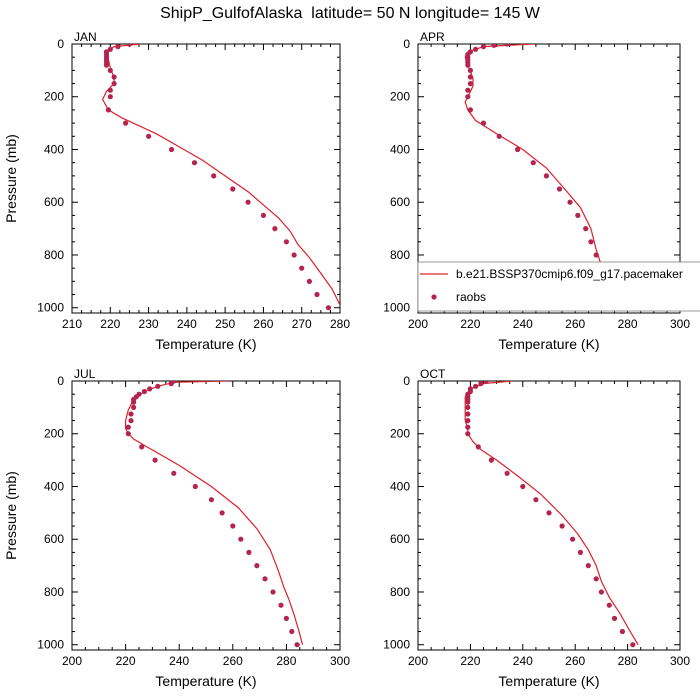 Image resolution: width=700 pixels, height=700 pixels. I want to click on y-tick-label: 600, so click(400, 539).